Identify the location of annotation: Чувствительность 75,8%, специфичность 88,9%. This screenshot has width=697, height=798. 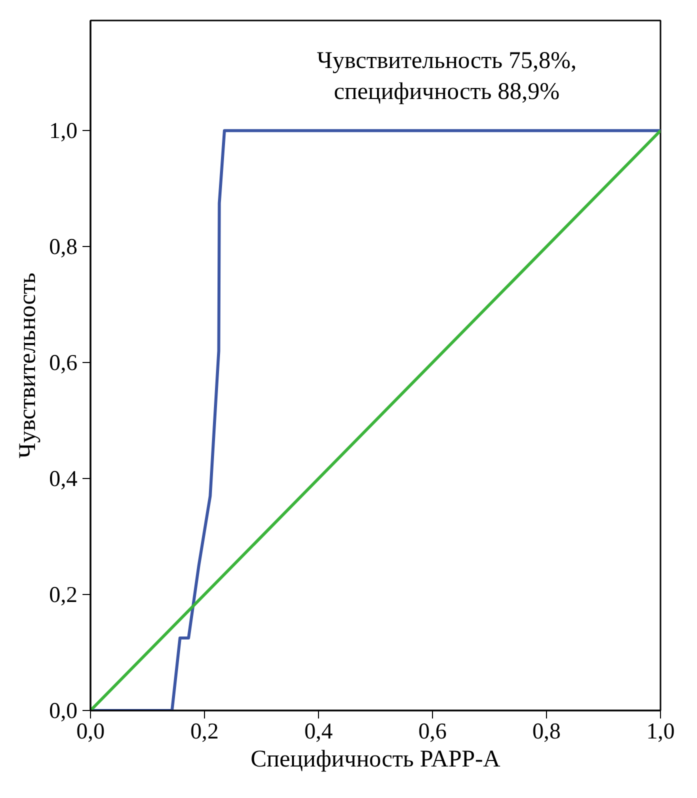
(446, 77).